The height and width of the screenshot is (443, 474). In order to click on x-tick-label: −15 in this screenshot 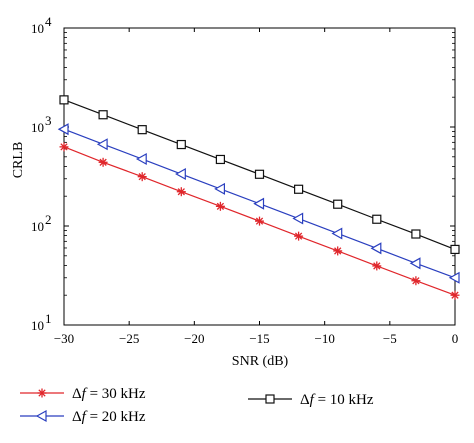, I will do `click(259, 338)`.